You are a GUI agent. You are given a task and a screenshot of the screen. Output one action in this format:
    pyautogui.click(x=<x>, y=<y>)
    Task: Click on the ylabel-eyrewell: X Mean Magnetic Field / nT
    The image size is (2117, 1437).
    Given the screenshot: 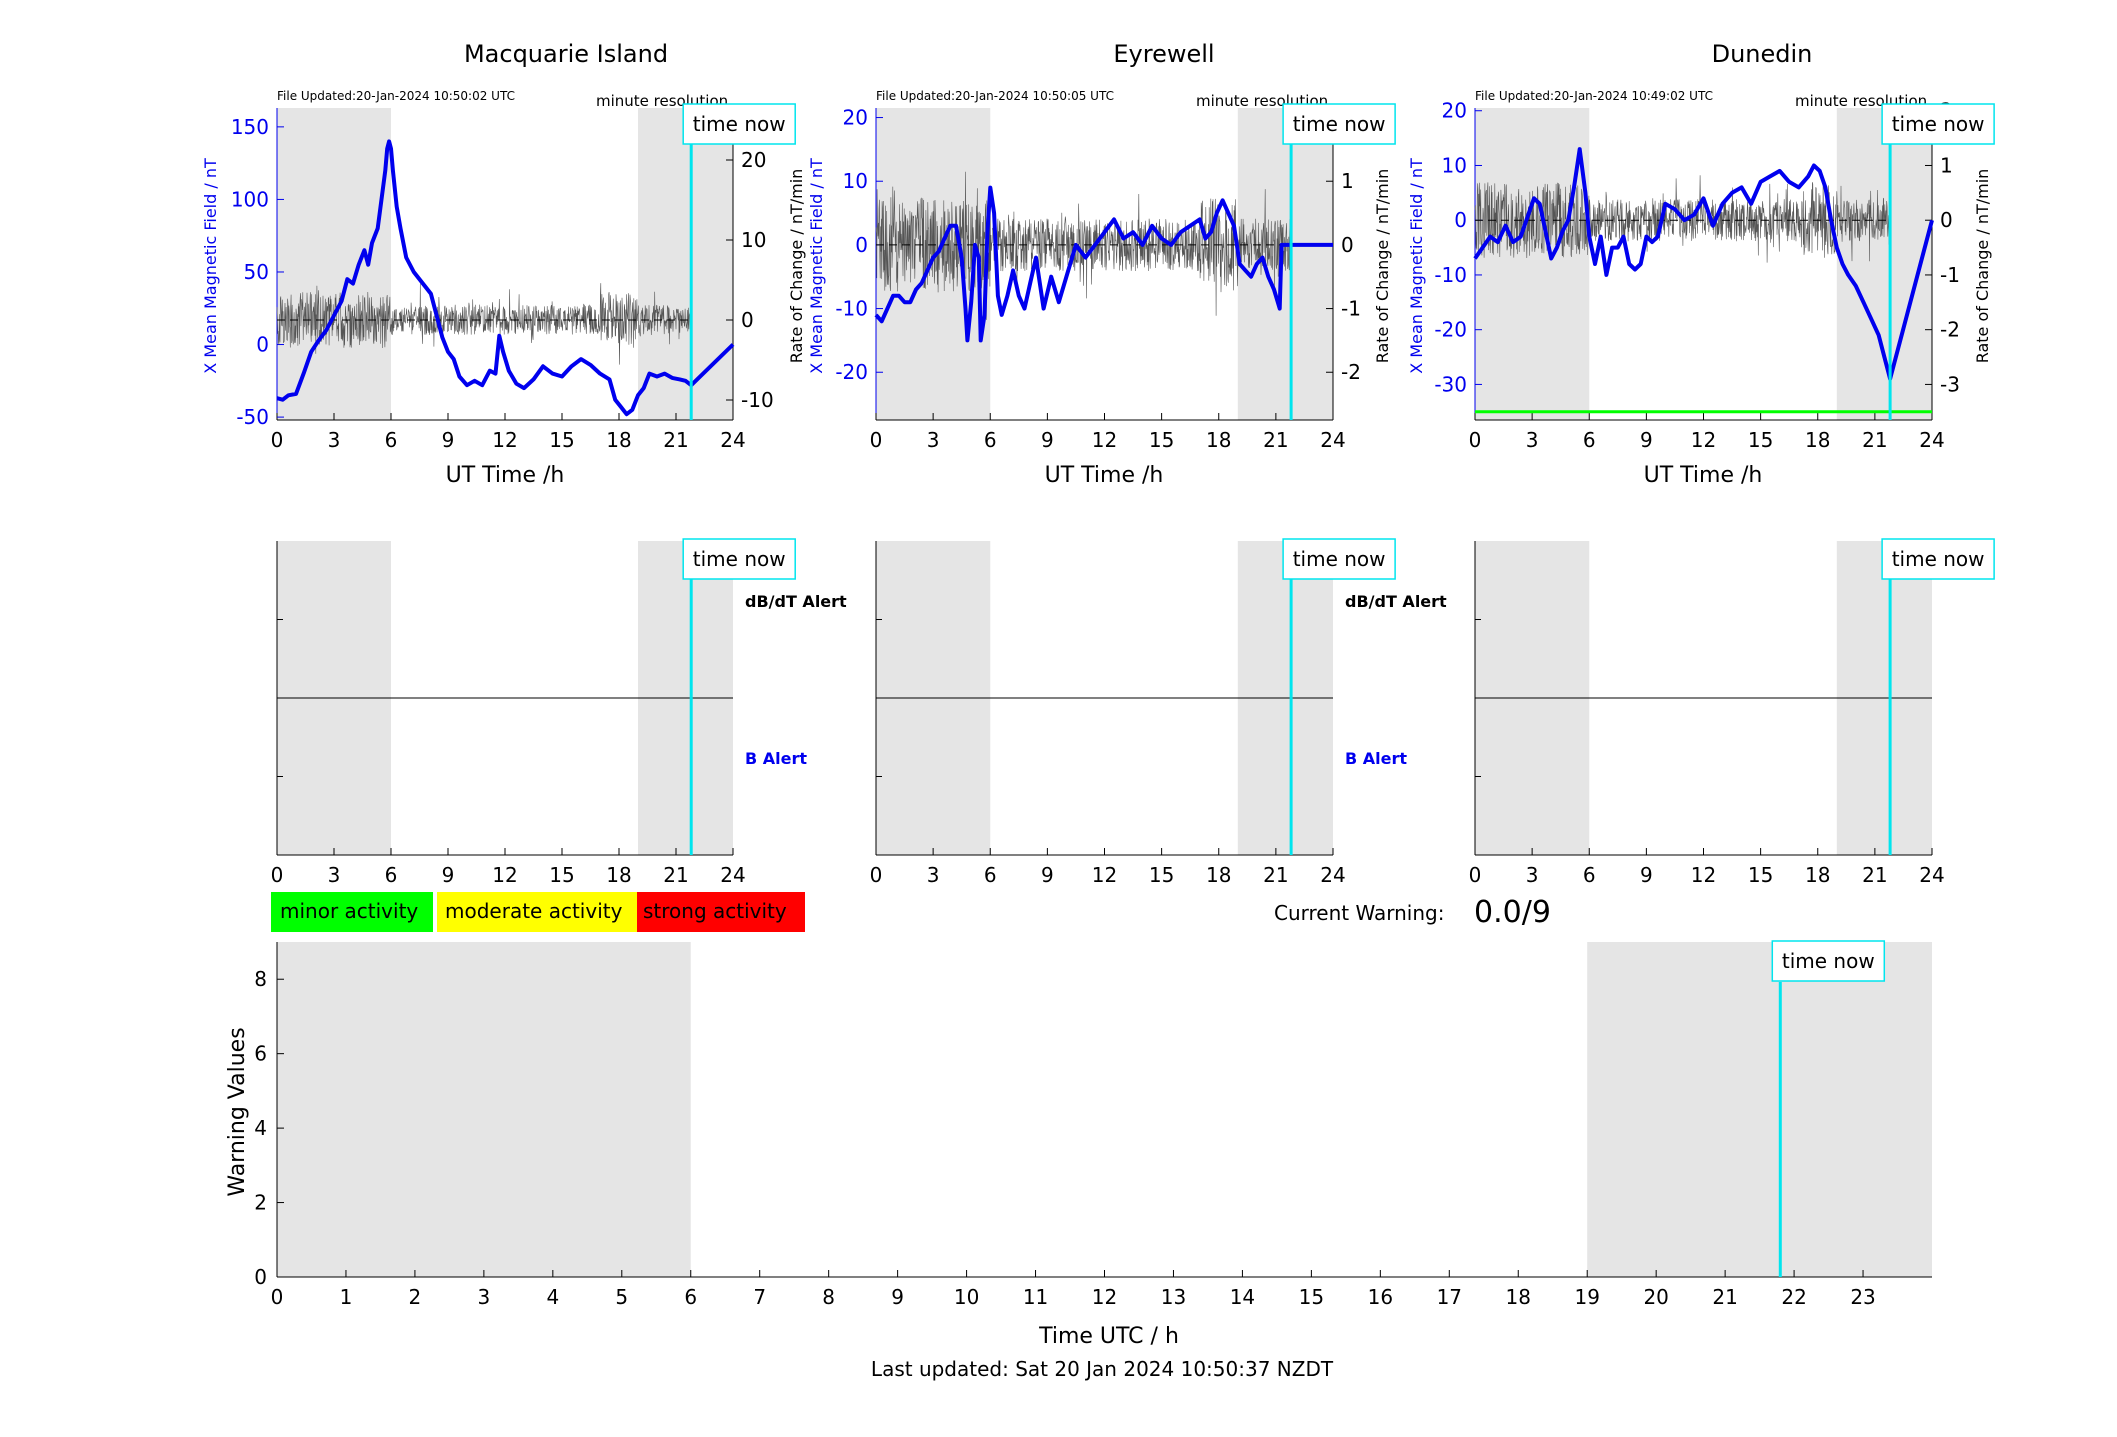 What is the action you would take?
    pyautogui.click(x=816, y=266)
    